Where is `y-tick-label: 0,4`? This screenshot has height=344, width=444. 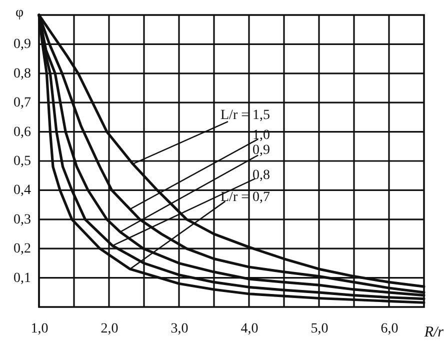 y-tick-label: 0,4 is located at coordinates (22, 190).